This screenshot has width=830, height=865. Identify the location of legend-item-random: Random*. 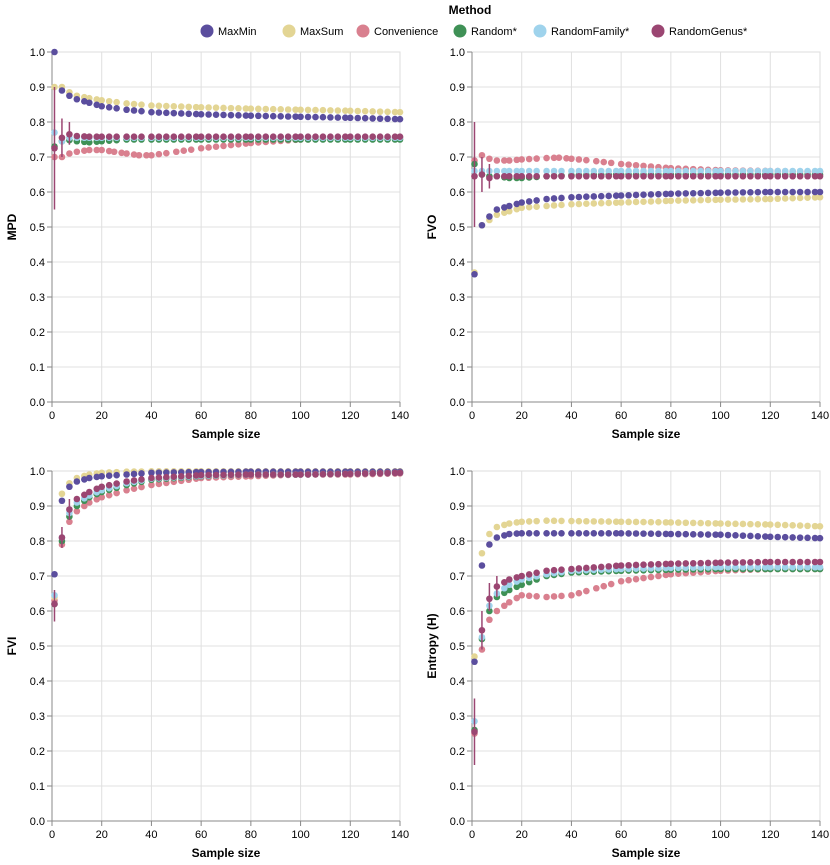
(485, 31).